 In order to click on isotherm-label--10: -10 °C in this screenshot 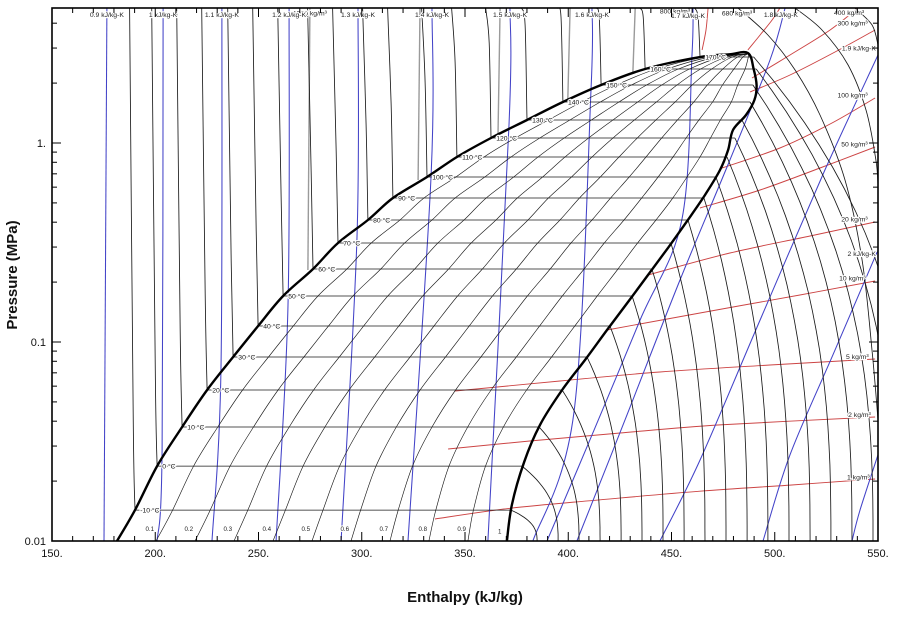, I will do `click(149, 510)`.